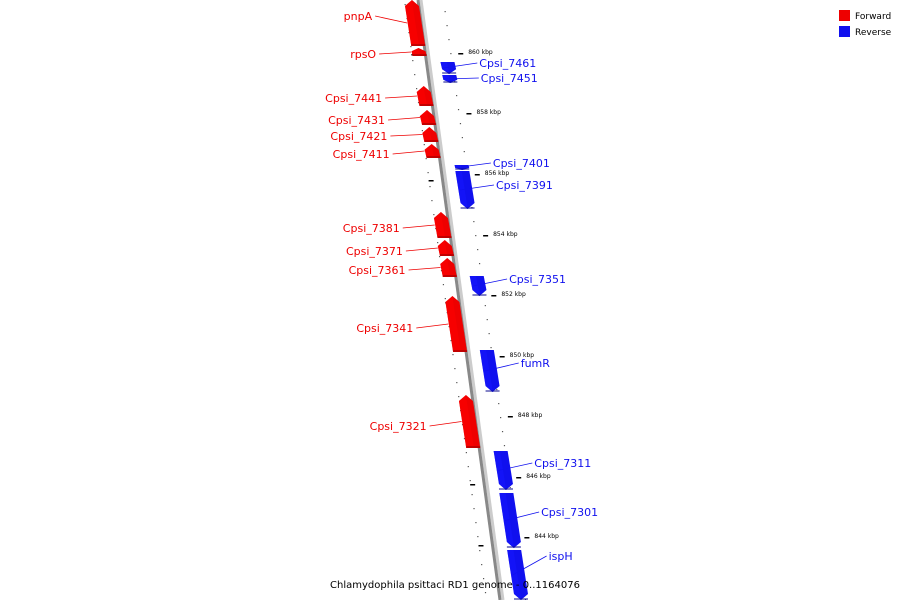 The image size is (900, 600). Describe the element at coordinates (353, 98) in the screenshot. I see `gene-label: Cpsi_7441` at that location.